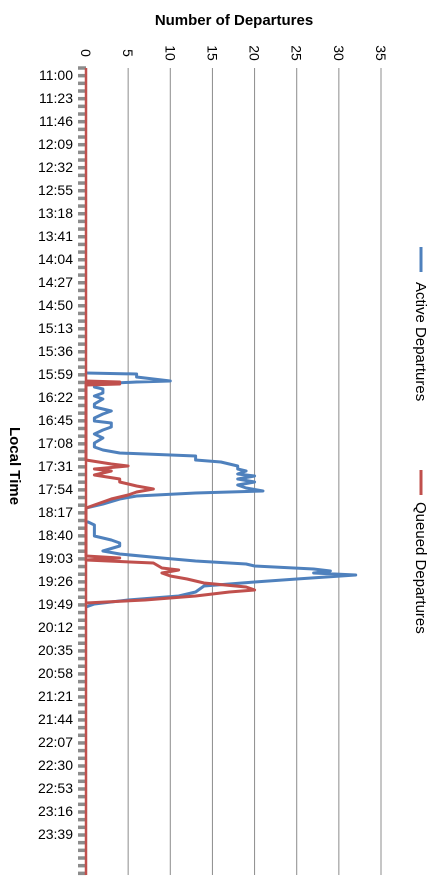 The height and width of the screenshot is (879, 432). Describe the element at coordinates (128, 53) in the screenshot. I see `value-tick-label: 5` at that location.